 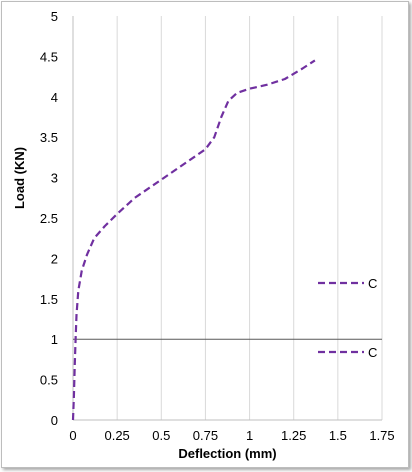 I want to click on x-tick-labels: 0 0.25 0.5 0.75 1 1.25 1.5 1.75, so click(x=231, y=435).